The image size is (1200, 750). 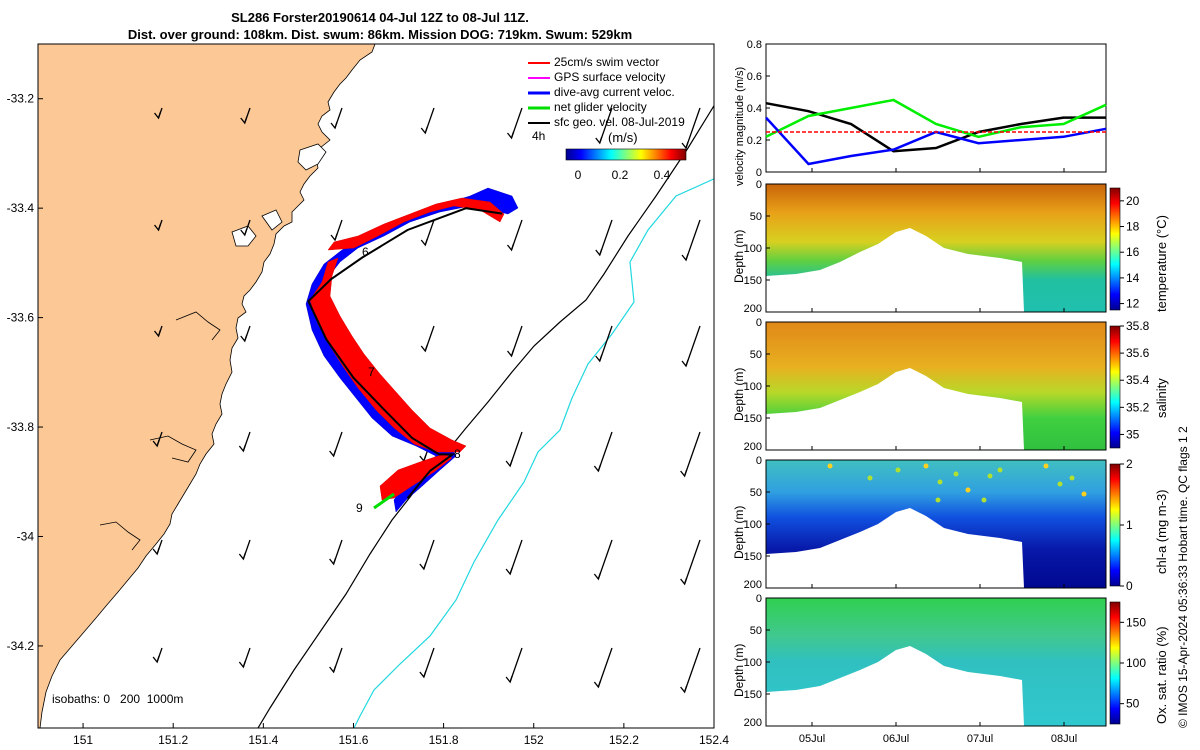 I want to click on cbar-tick-label: 0, so click(x=1129, y=586).